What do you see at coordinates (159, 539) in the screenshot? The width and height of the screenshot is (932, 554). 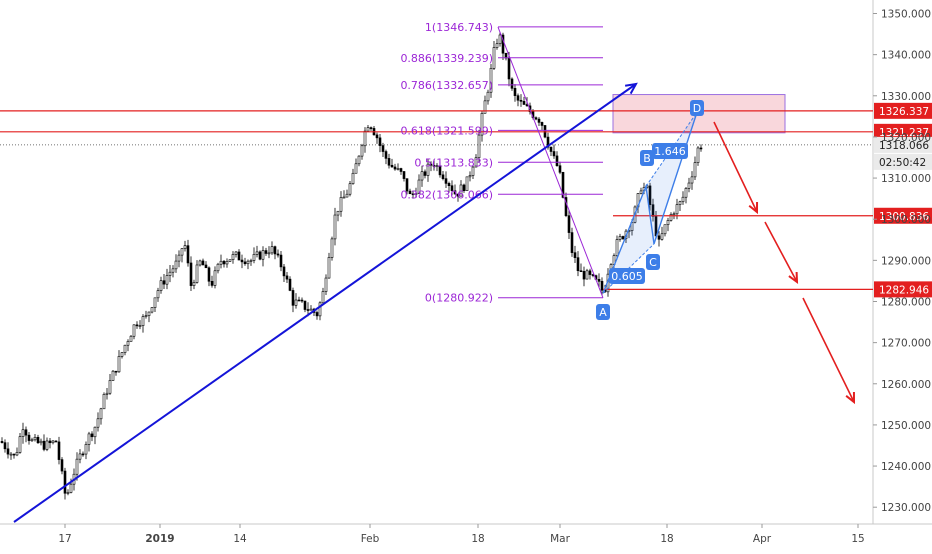 I see `x-tick-label: 2019` at bounding box center [159, 539].